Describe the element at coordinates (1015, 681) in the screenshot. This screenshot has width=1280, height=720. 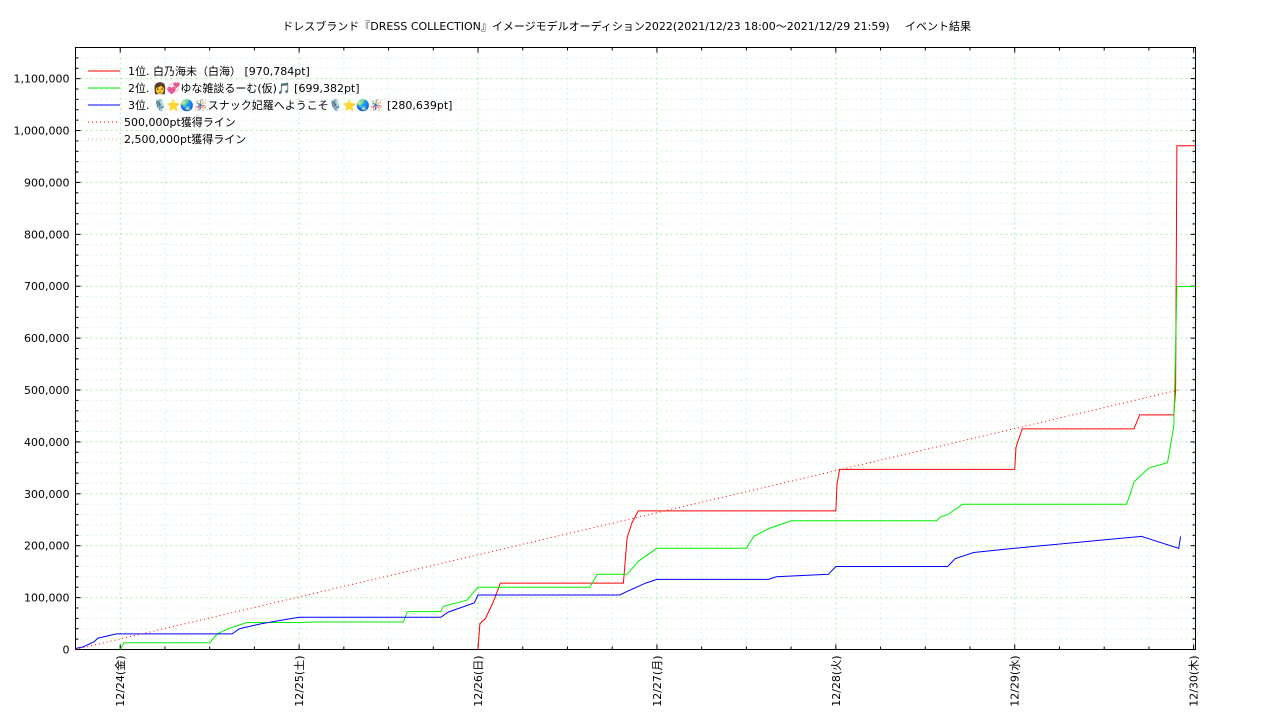
I see `x-tick-label: 12/29(水)` at that location.